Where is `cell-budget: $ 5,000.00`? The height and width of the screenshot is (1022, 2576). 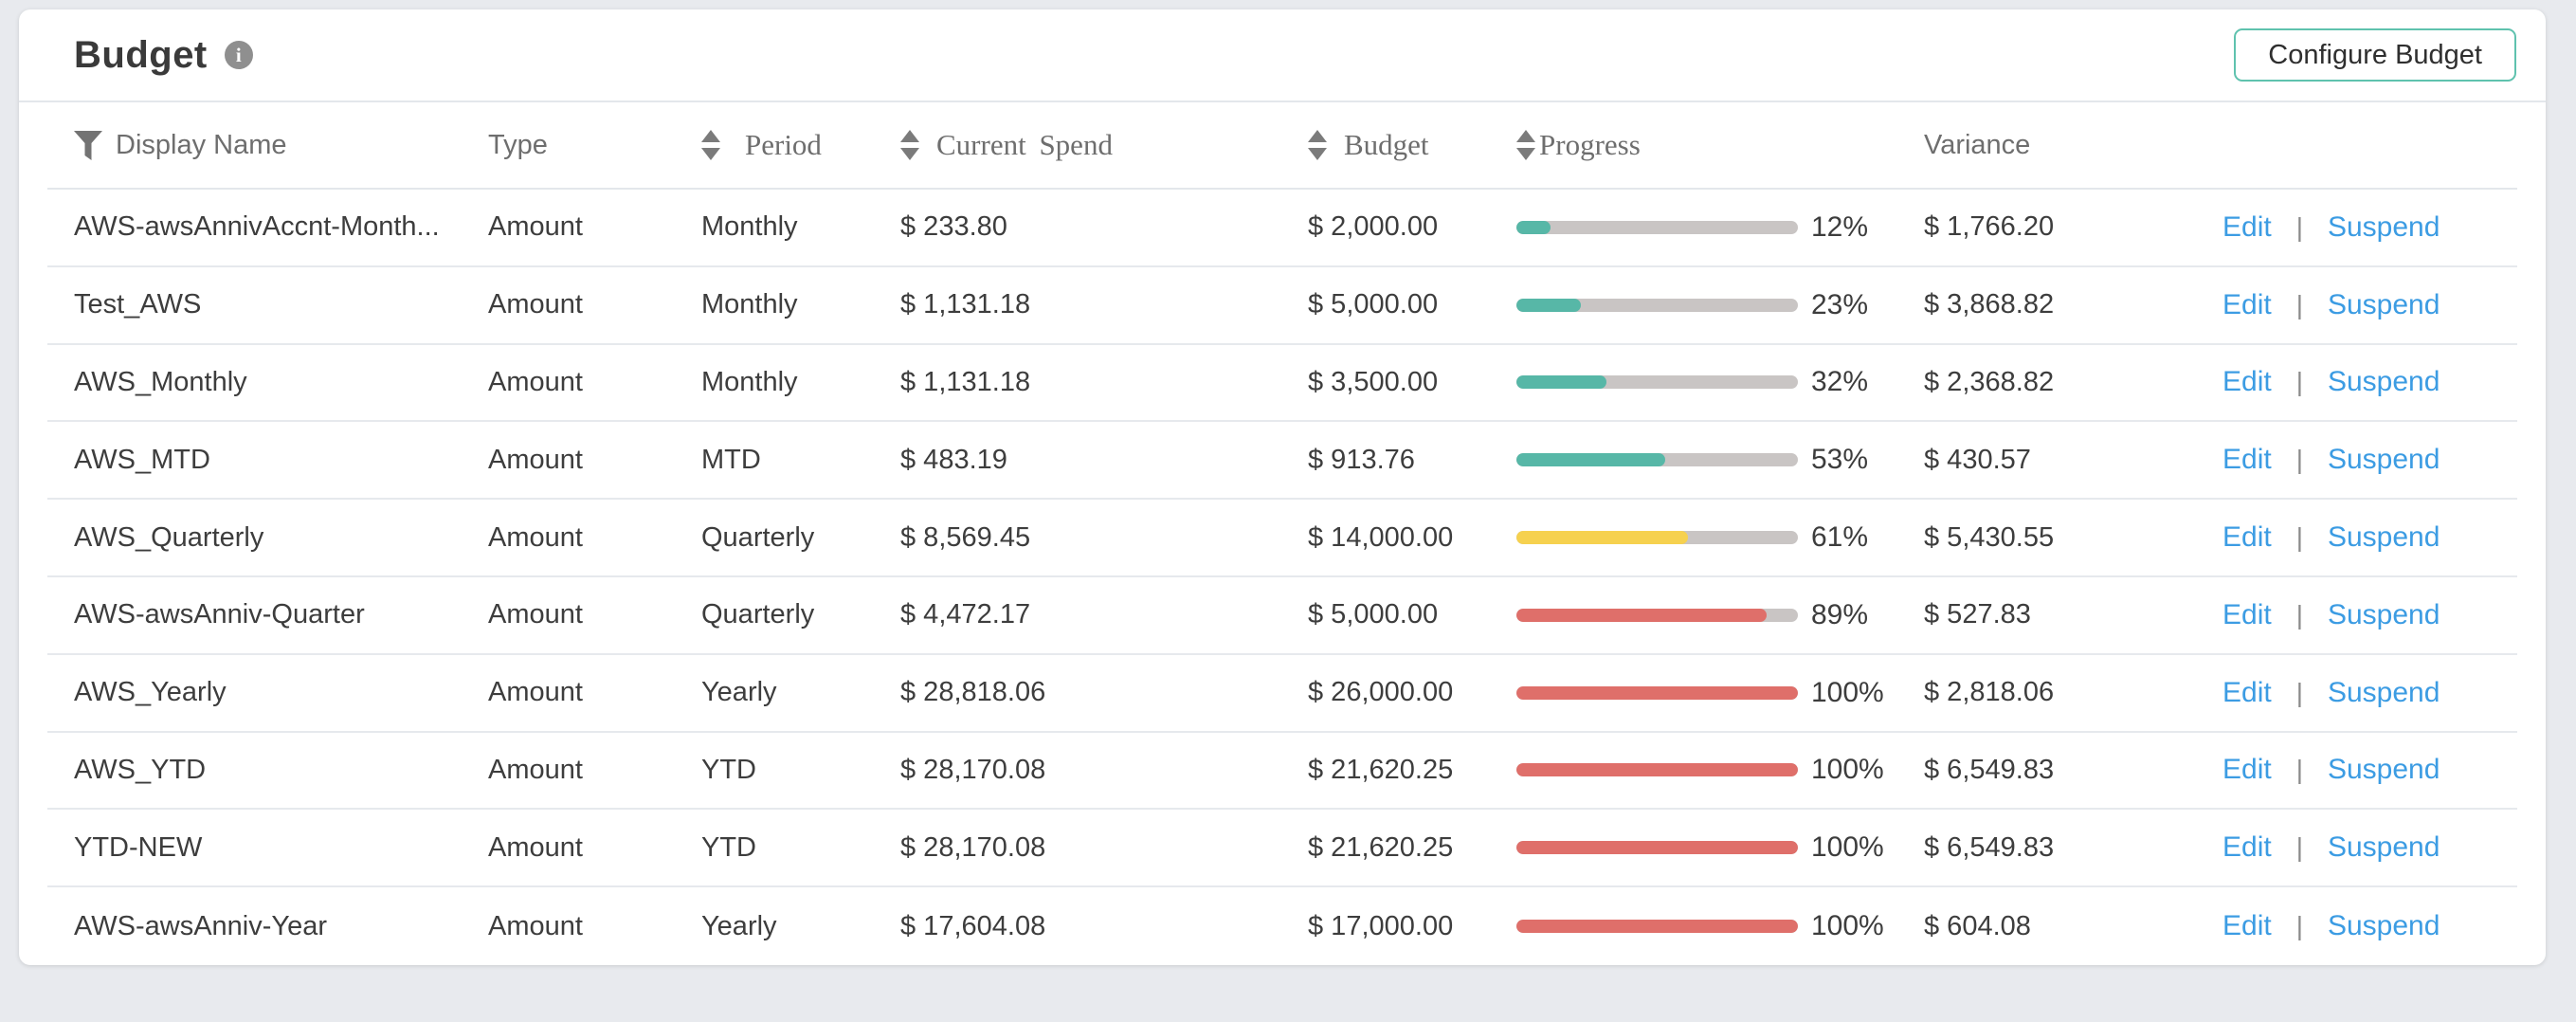 cell-budget: $ 5,000.00 is located at coordinates (1373, 614).